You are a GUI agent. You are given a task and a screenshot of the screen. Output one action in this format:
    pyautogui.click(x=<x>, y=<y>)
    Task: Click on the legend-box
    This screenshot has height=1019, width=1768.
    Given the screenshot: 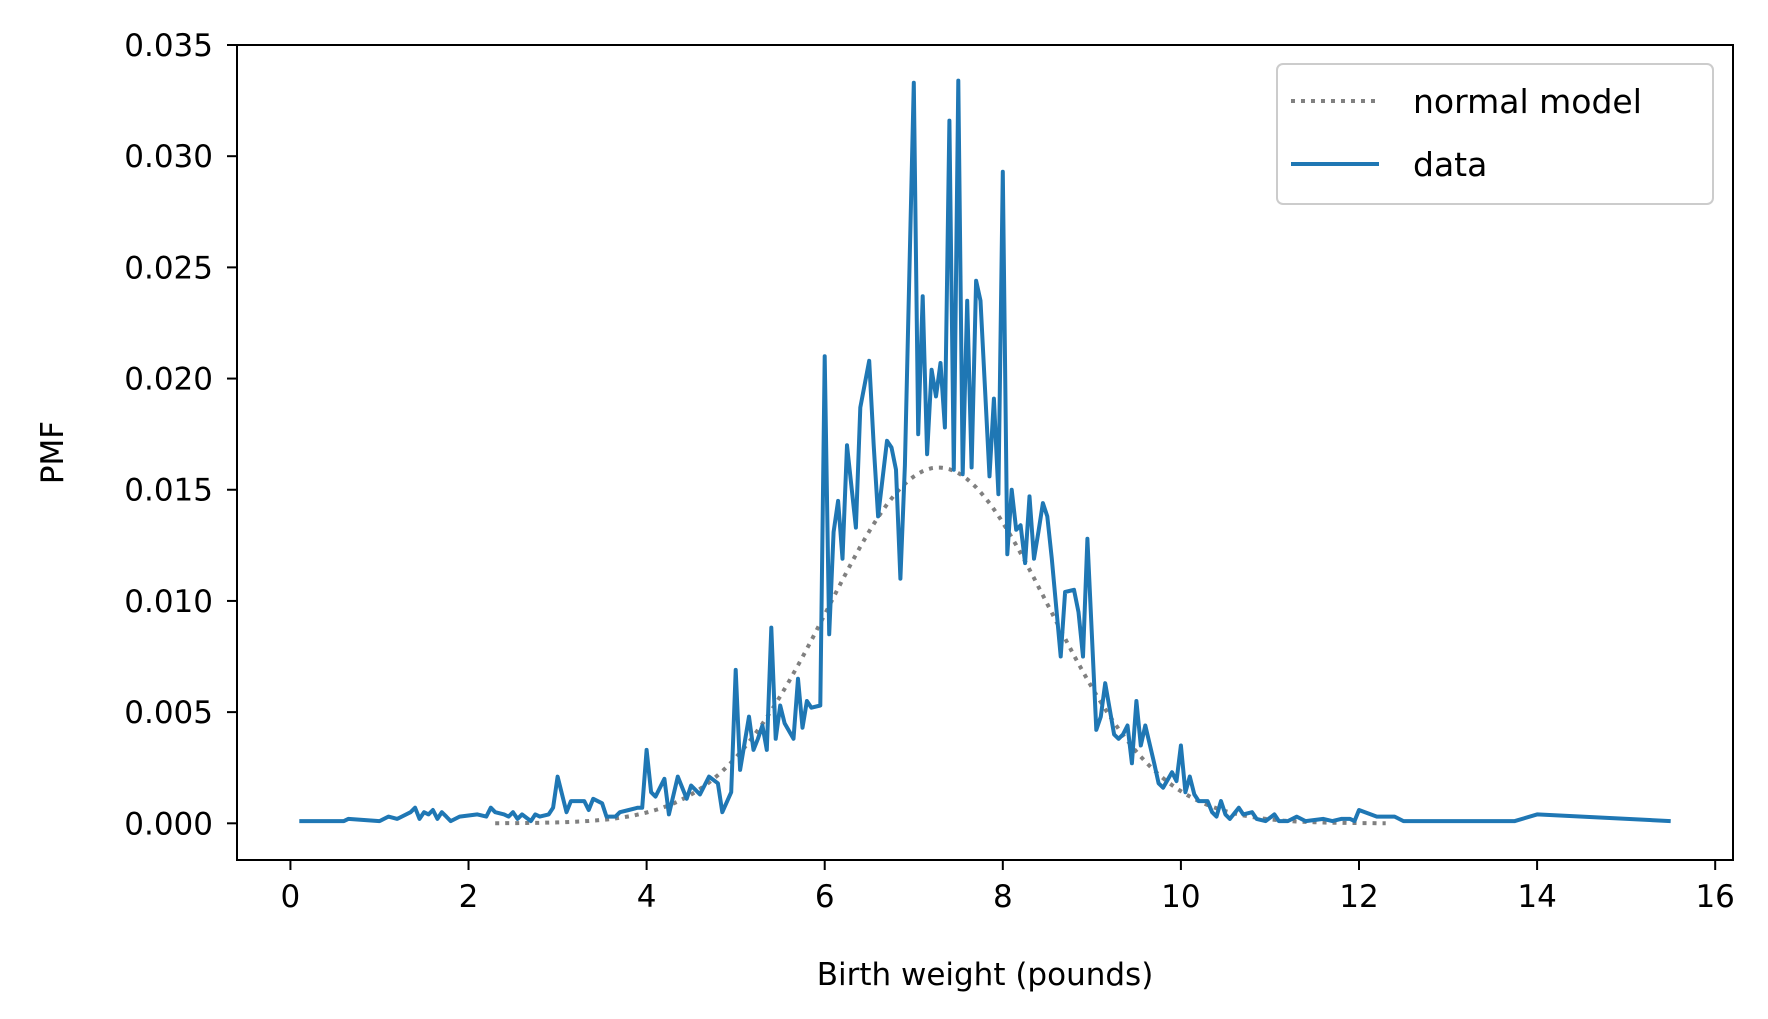 What is the action you would take?
    pyautogui.click(x=1495, y=134)
    